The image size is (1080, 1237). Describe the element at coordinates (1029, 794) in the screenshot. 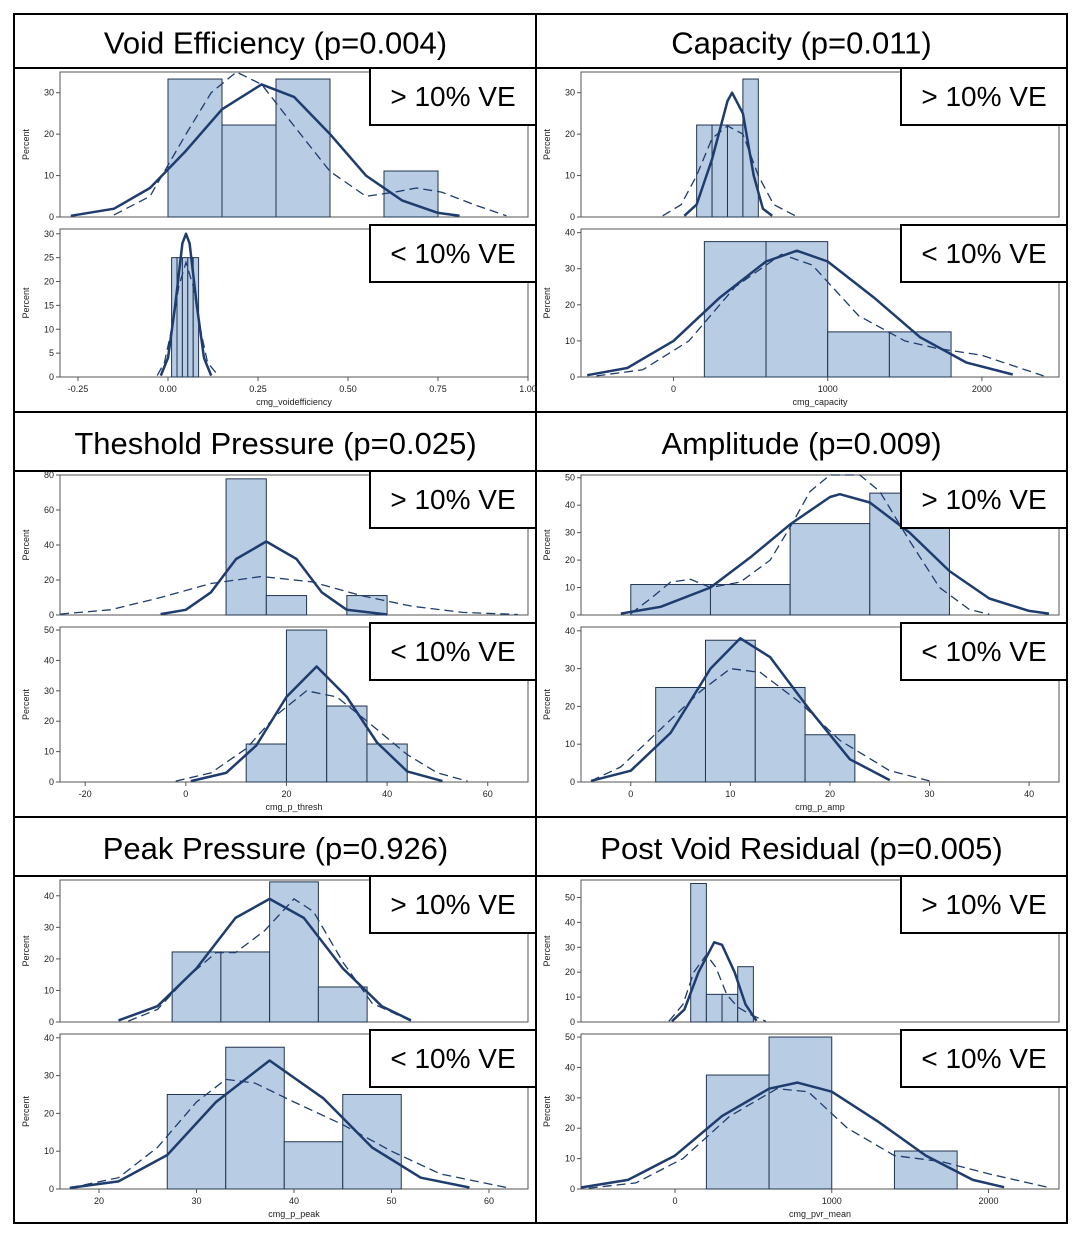

I see `x-tick-label: 40` at that location.